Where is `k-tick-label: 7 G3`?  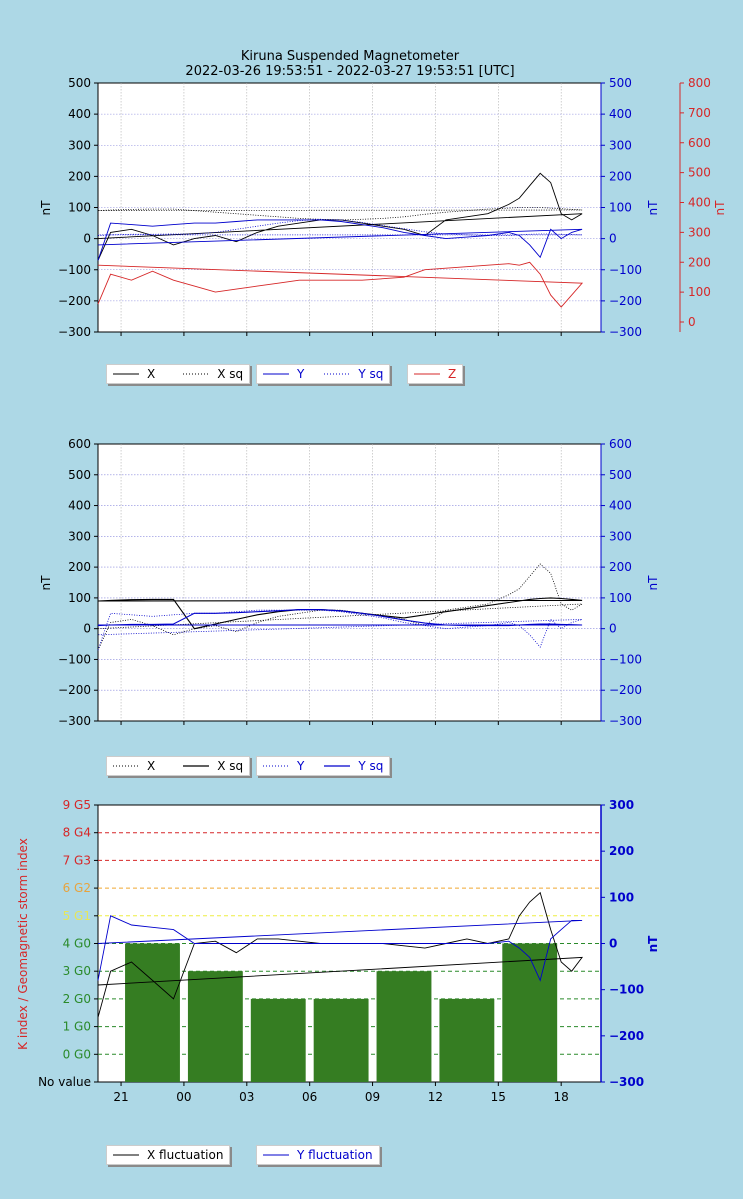 k-tick-label: 7 G3 is located at coordinates (77, 860).